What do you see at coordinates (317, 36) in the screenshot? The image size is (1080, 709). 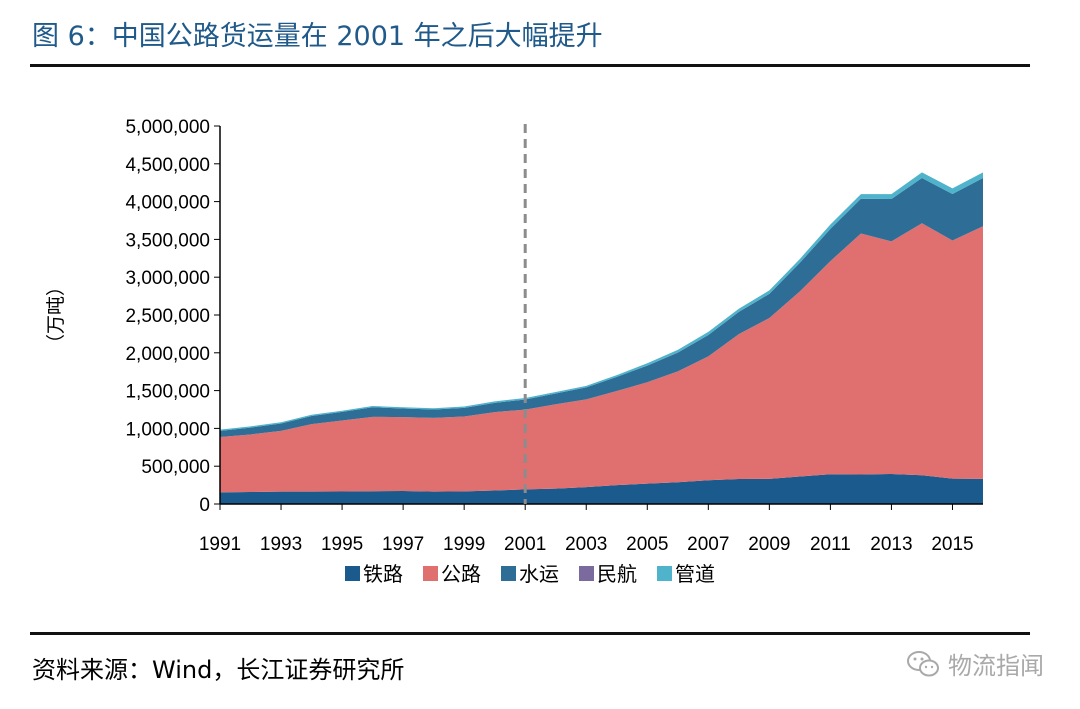 I see `figure-title: 图 6：中国公路货运量在 2001 年之后大幅提升` at bounding box center [317, 36].